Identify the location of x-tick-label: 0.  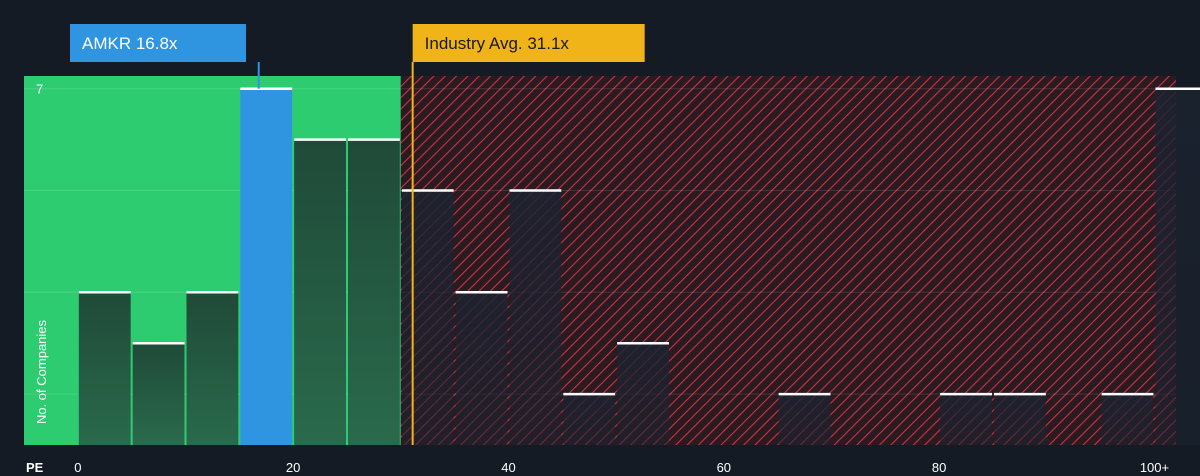
(77, 467).